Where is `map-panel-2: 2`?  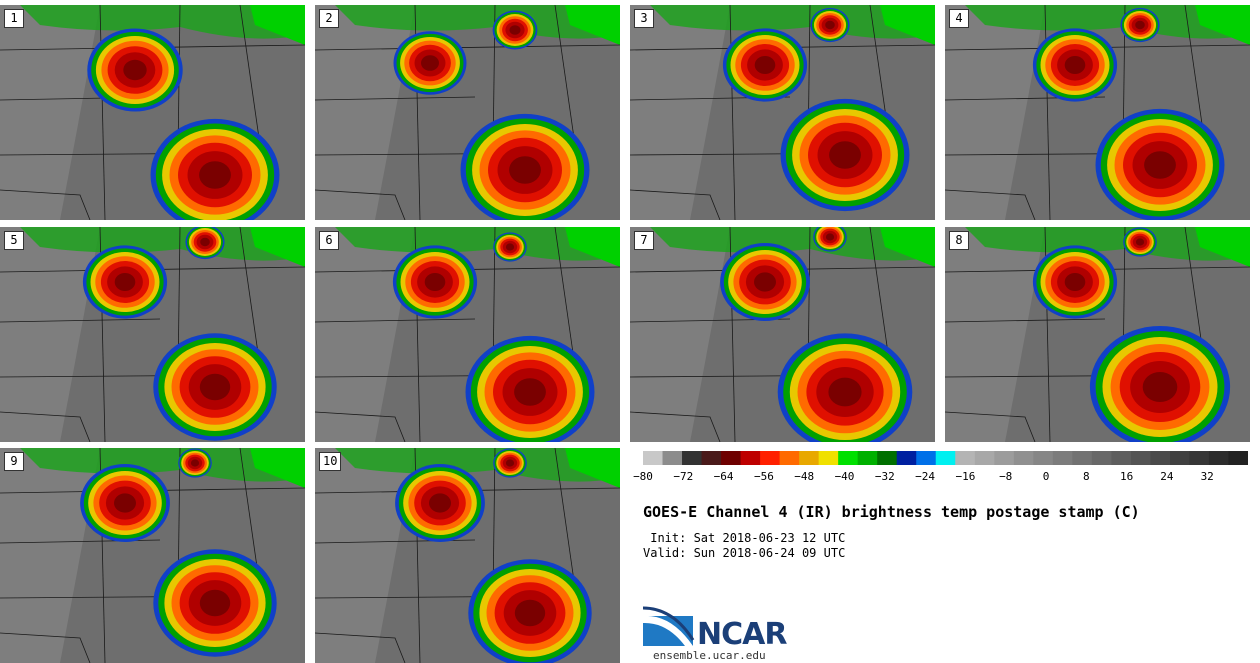
map-panel-2: 2 is located at coordinates (467, 112).